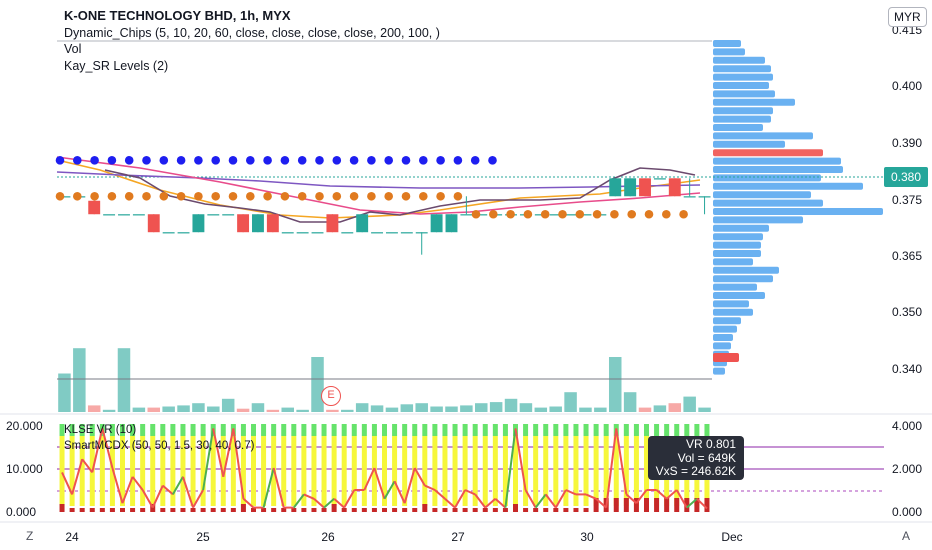 This screenshot has width=932, height=550. What do you see at coordinates (100, 430) in the screenshot?
I see `legend-klse-vr: KLSE VR (10)` at bounding box center [100, 430].